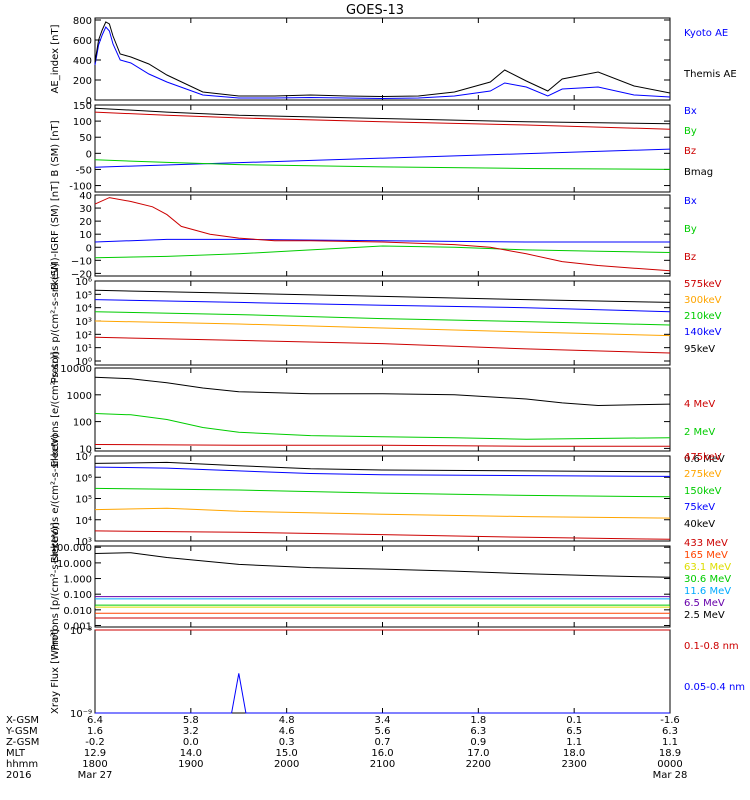 This screenshot has height=800, width=750. Describe the element at coordinates (707, 579) in the screenshot. I see `legend-30-6-mev: 30.6 MeV` at that location.